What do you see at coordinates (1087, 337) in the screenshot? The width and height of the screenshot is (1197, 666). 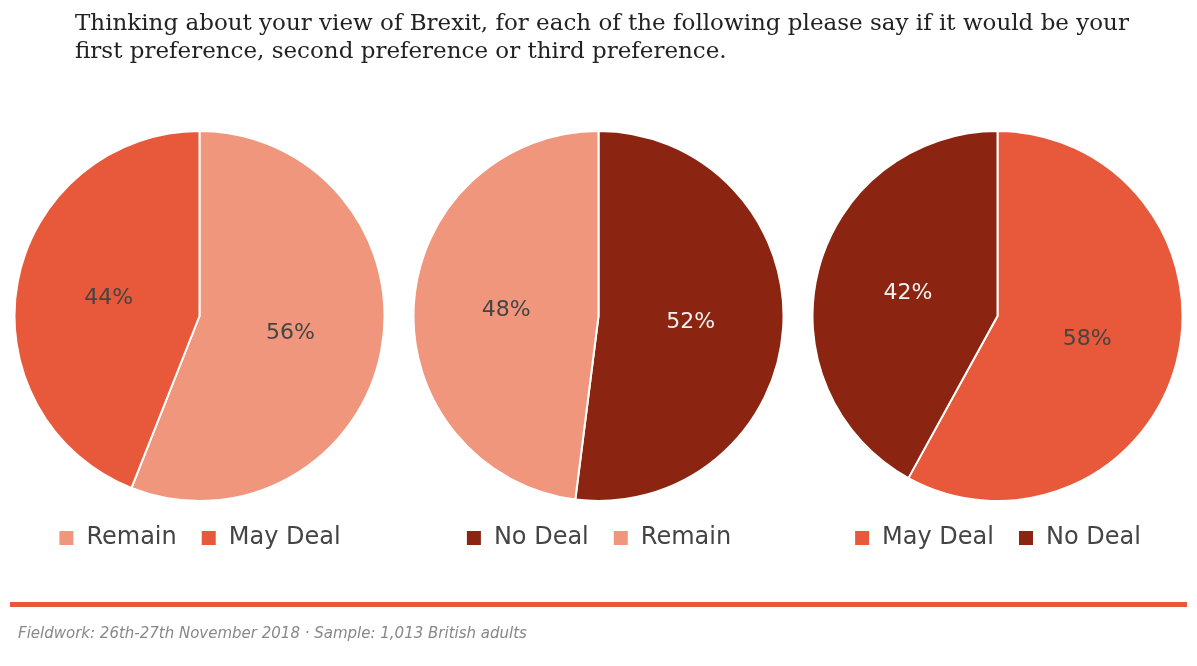 I see `data-label: 58%` at bounding box center [1087, 337].